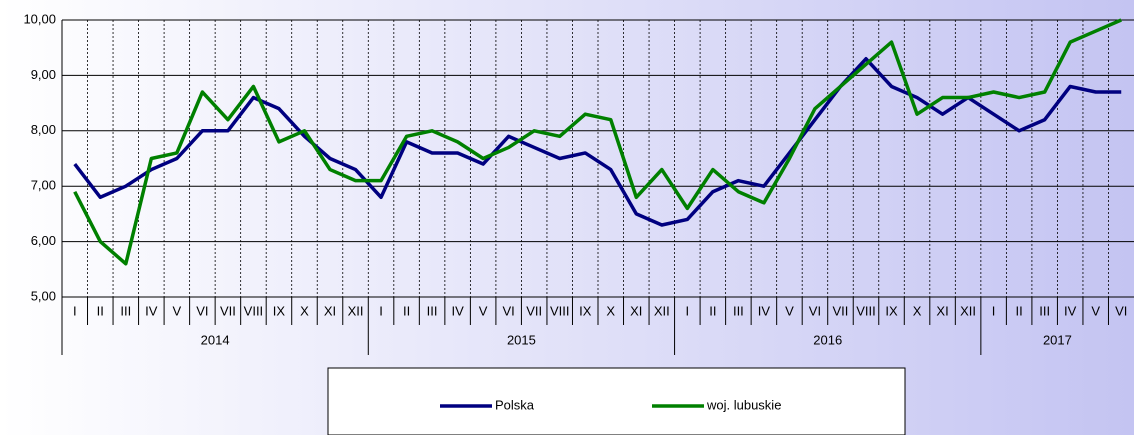  What do you see at coordinates (515, 404) in the screenshot?
I see `legend-label: Polska` at bounding box center [515, 404].